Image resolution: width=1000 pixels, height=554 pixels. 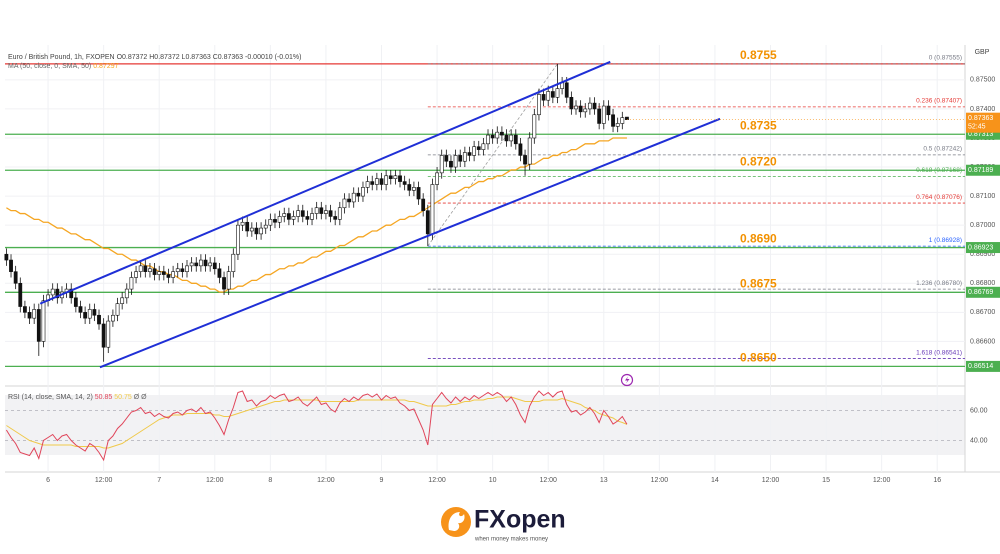 What do you see at coordinates (503, 524) in the screenshot?
I see `logo: FXopen when money makes money` at bounding box center [503, 524].